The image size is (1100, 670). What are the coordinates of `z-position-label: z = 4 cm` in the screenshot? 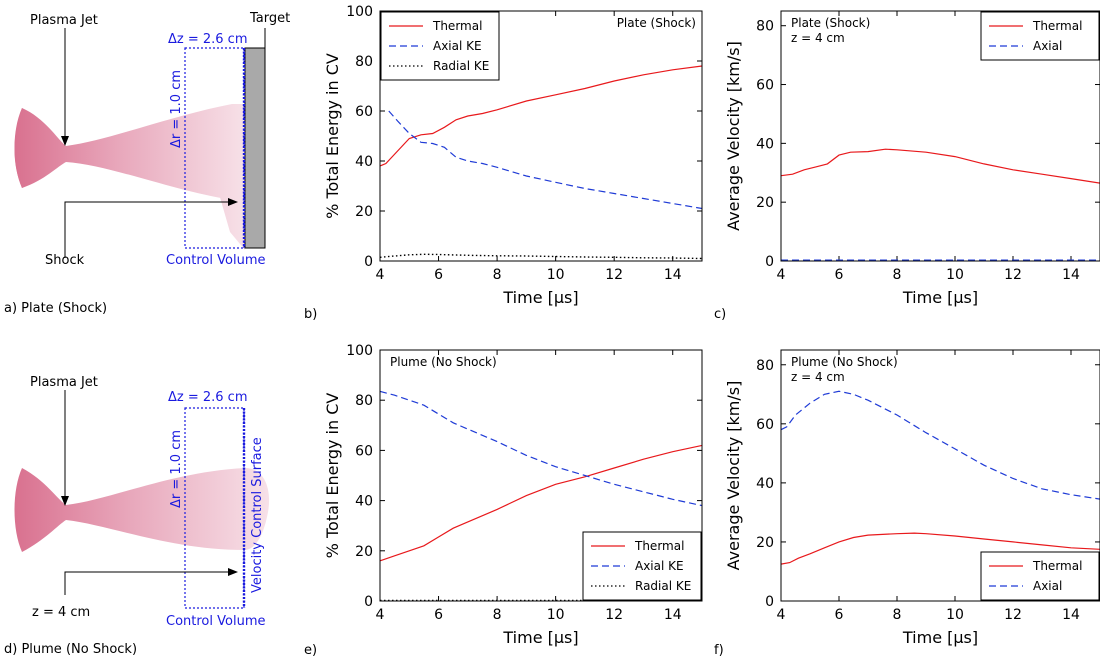 It's located at (61, 612).